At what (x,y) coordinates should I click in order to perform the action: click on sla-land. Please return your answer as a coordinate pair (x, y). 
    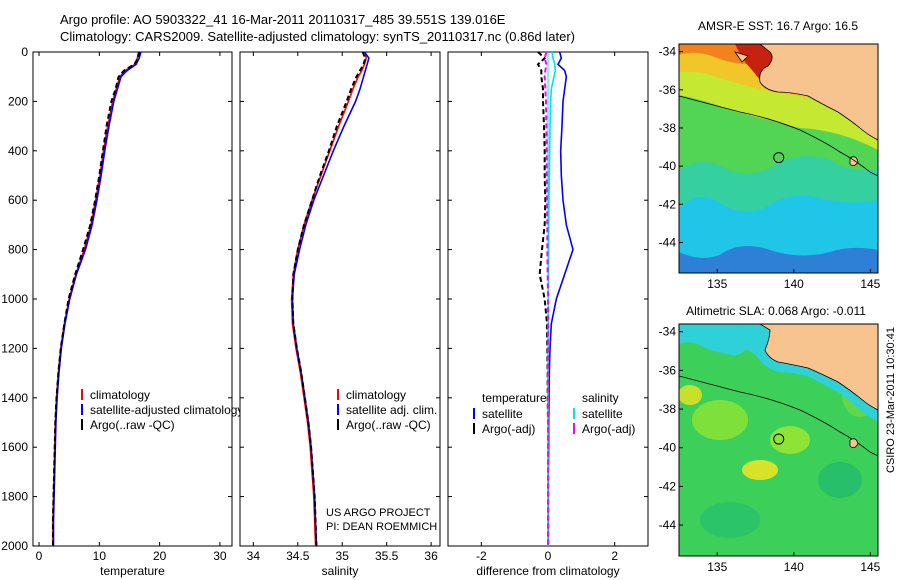
    Looking at the image, I should click on (818, 367).